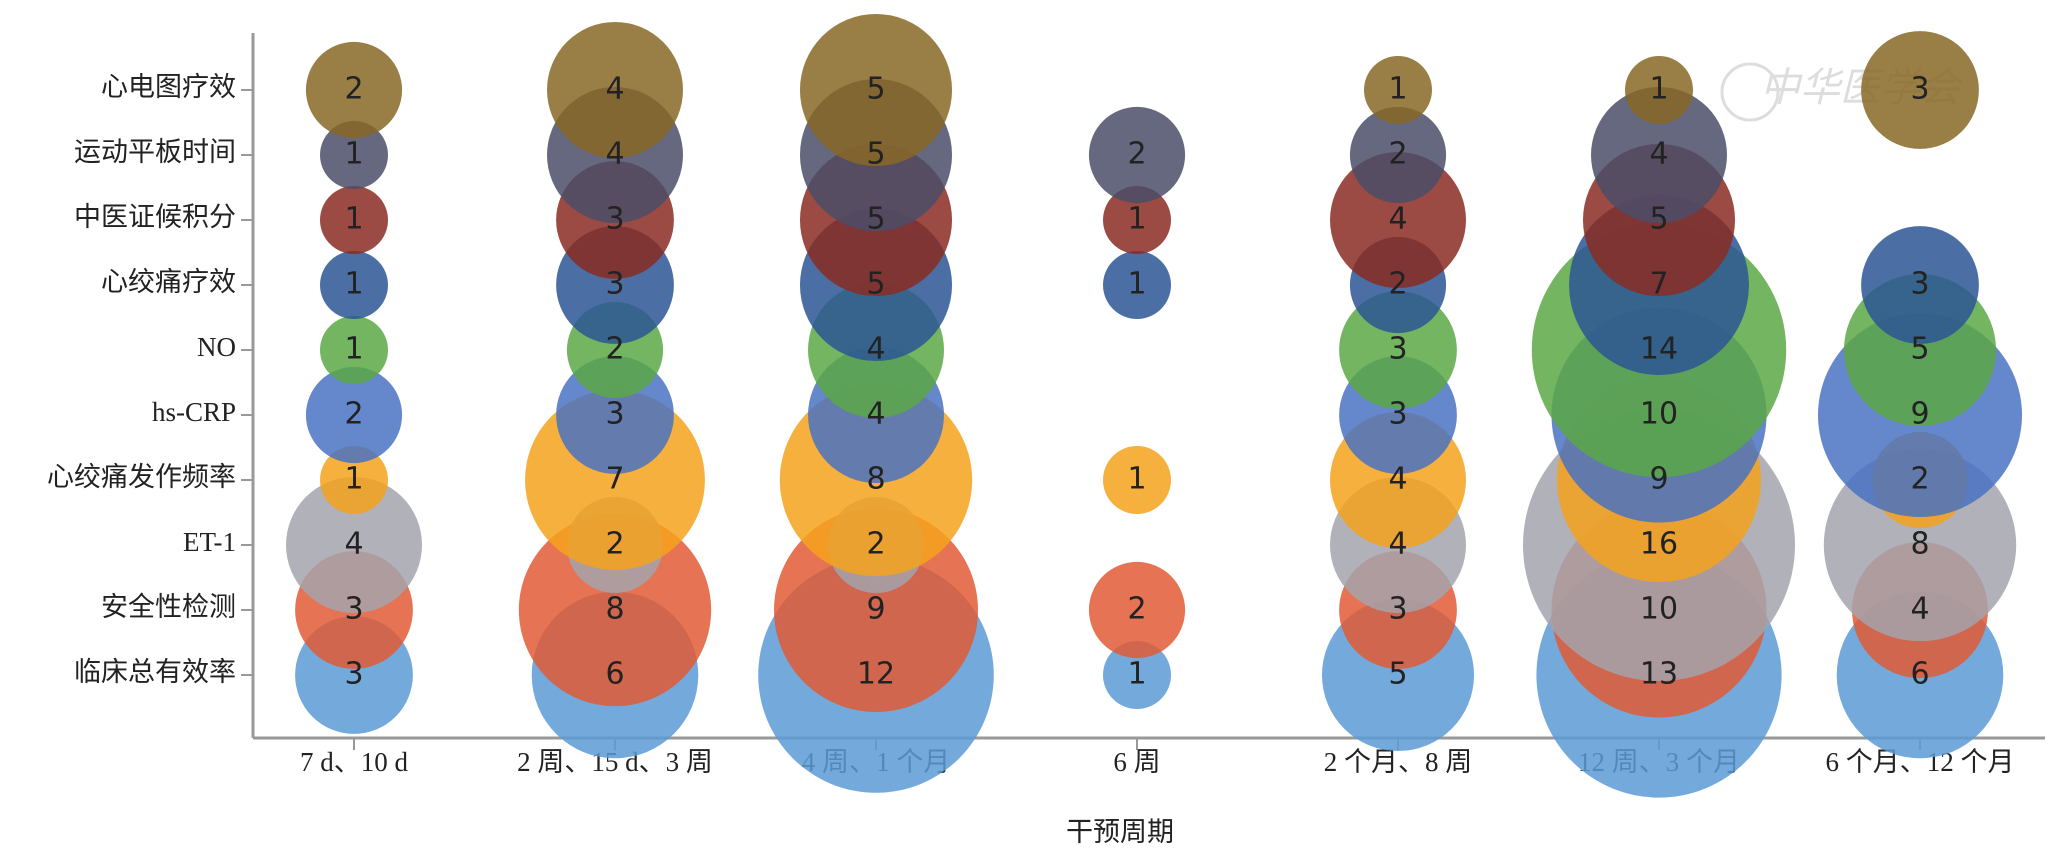  I want to click on value-label: 13, so click(1659, 674).